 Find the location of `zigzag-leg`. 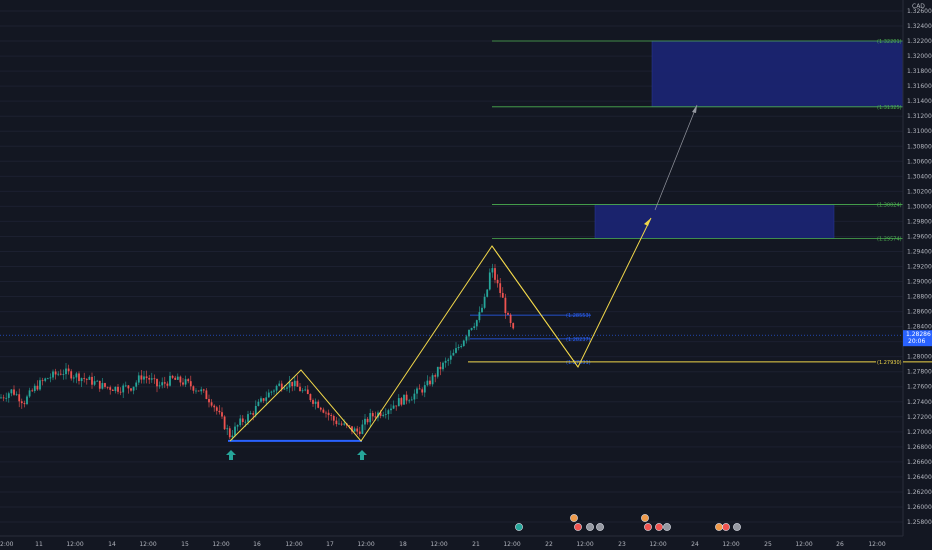

zigzag-leg is located at coordinates (535, 306).